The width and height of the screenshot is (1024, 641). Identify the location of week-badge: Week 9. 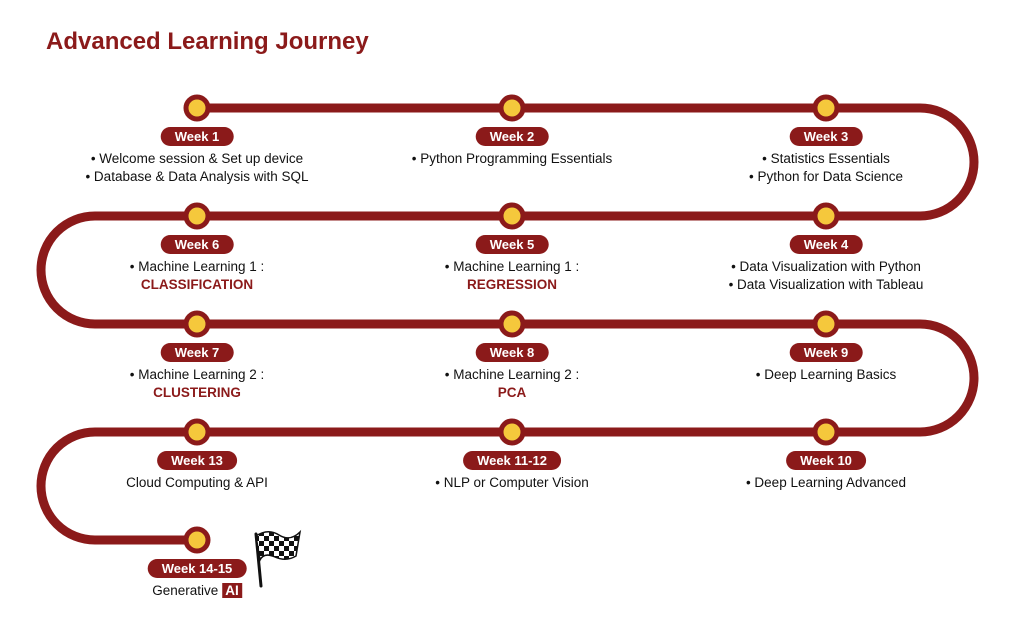
(826, 352).